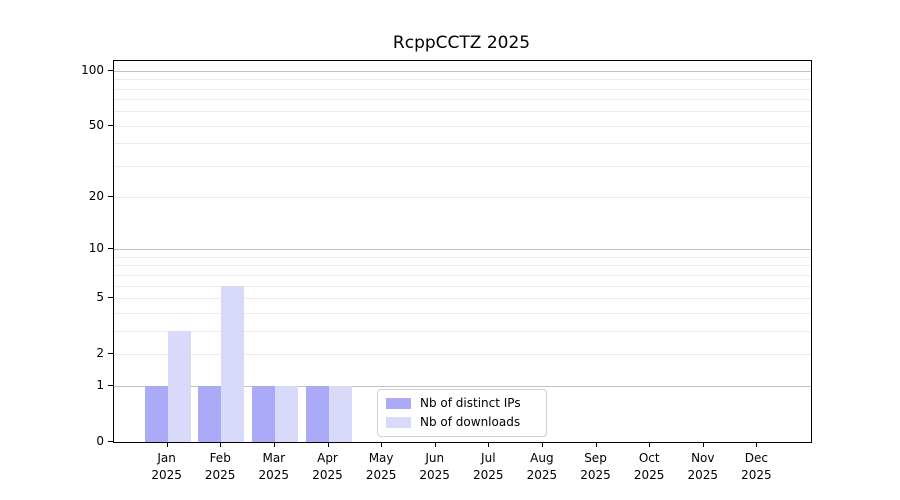 Image resolution: width=900 pixels, height=500 pixels. What do you see at coordinates (100, 385) in the screenshot?
I see `y-tick-label: 1` at bounding box center [100, 385].